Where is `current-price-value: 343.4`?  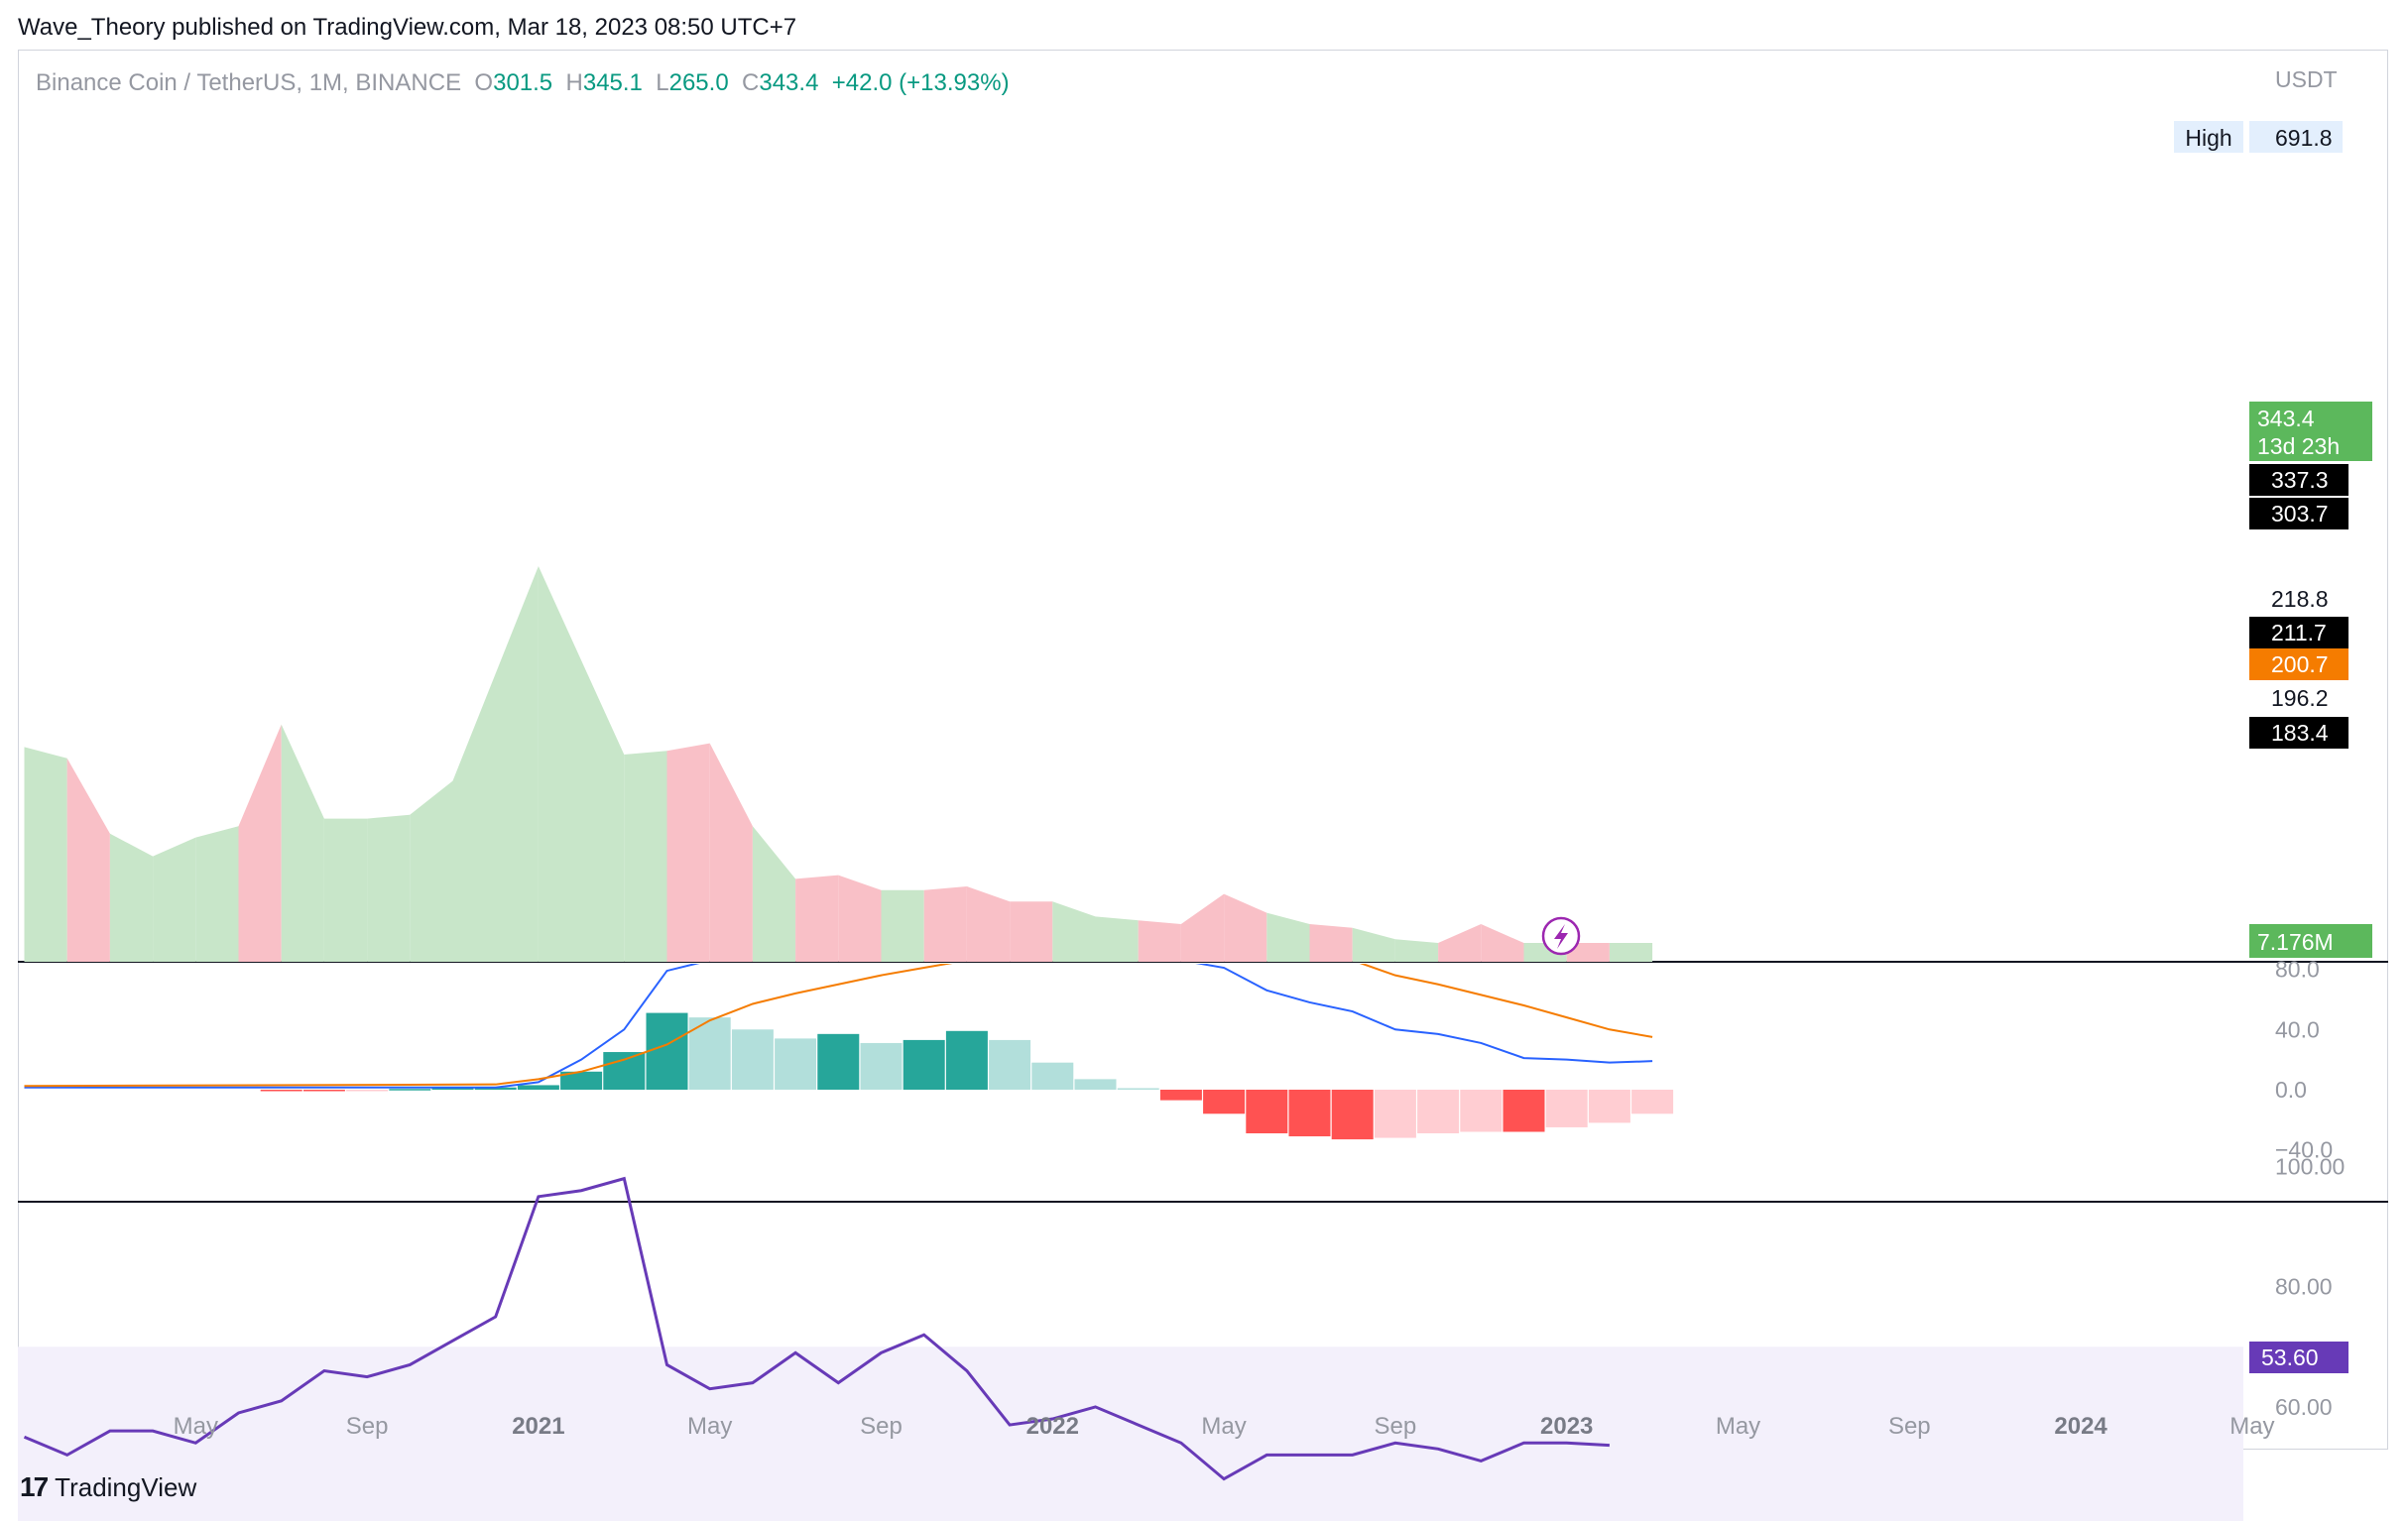
current-price-value: 343.4 is located at coordinates (2286, 418).